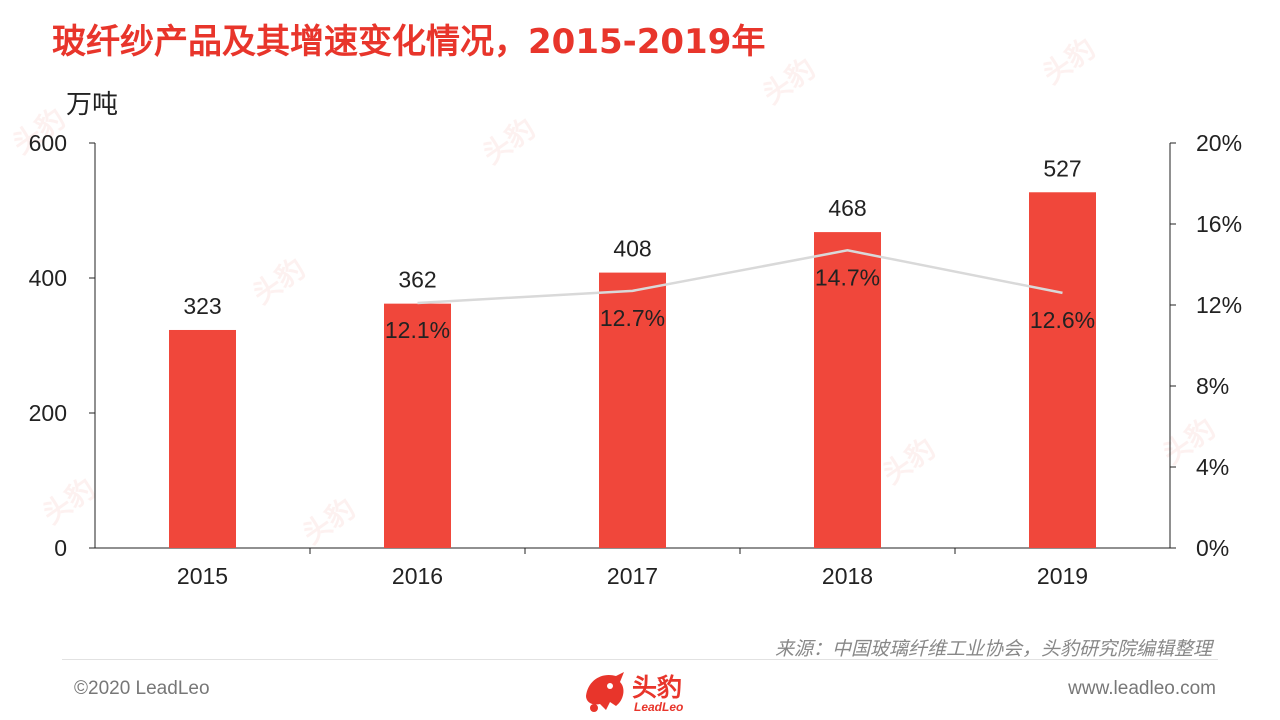 The image size is (1280, 720). What do you see at coordinates (632, 576) in the screenshot?
I see `x-tick-label: 2017` at bounding box center [632, 576].